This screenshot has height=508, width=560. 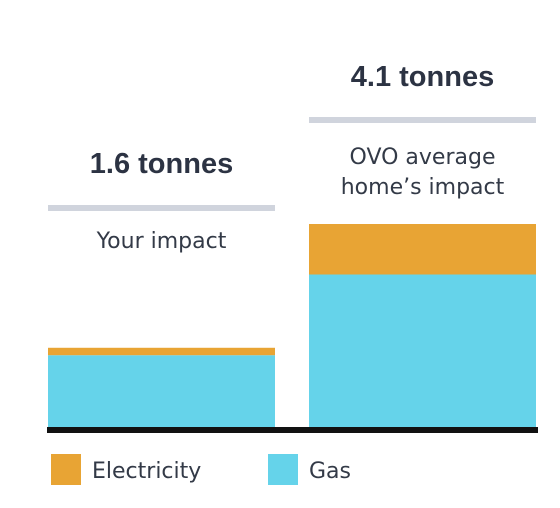 What do you see at coordinates (422, 350) in the screenshot?
I see `bar-ovo-average-gas` at bounding box center [422, 350].